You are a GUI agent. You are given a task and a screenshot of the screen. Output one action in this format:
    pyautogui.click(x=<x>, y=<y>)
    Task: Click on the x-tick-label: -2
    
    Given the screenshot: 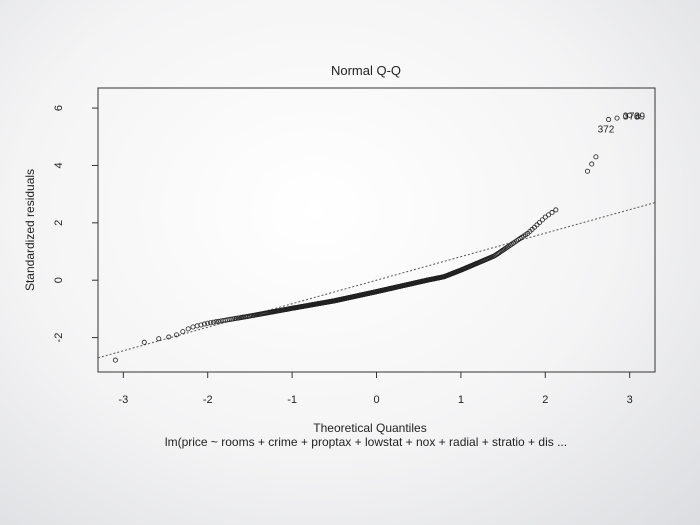 What is the action you would take?
    pyautogui.click(x=208, y=400)
    